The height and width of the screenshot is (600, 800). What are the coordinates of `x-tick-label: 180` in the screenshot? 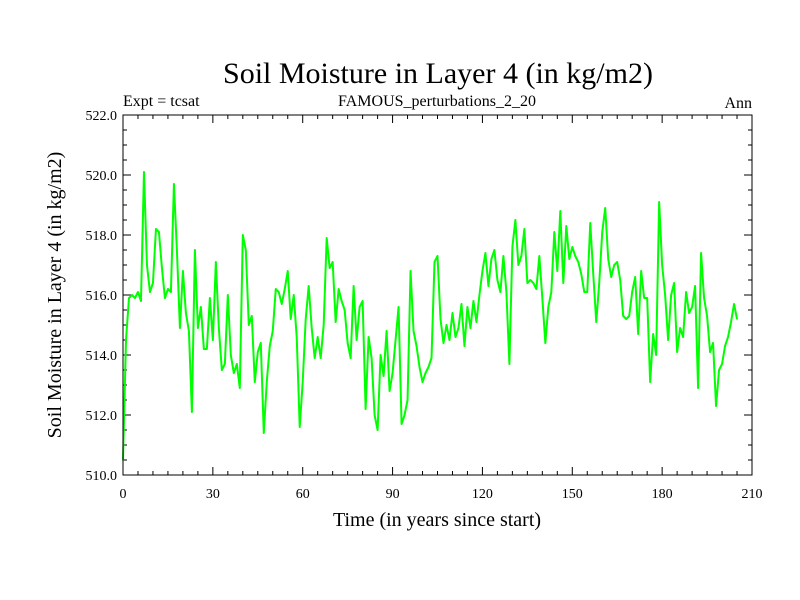 It's located at (662, 494).